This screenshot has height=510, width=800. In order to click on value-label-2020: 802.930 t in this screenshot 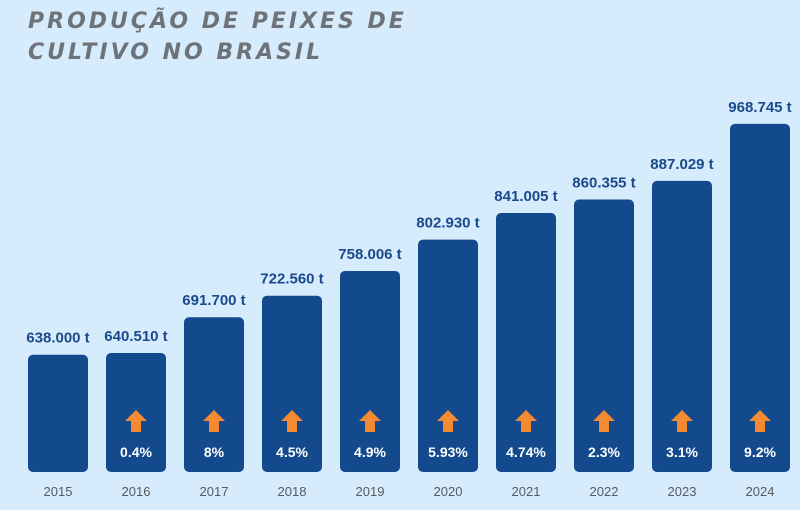, I will do `click(447, 223)`.